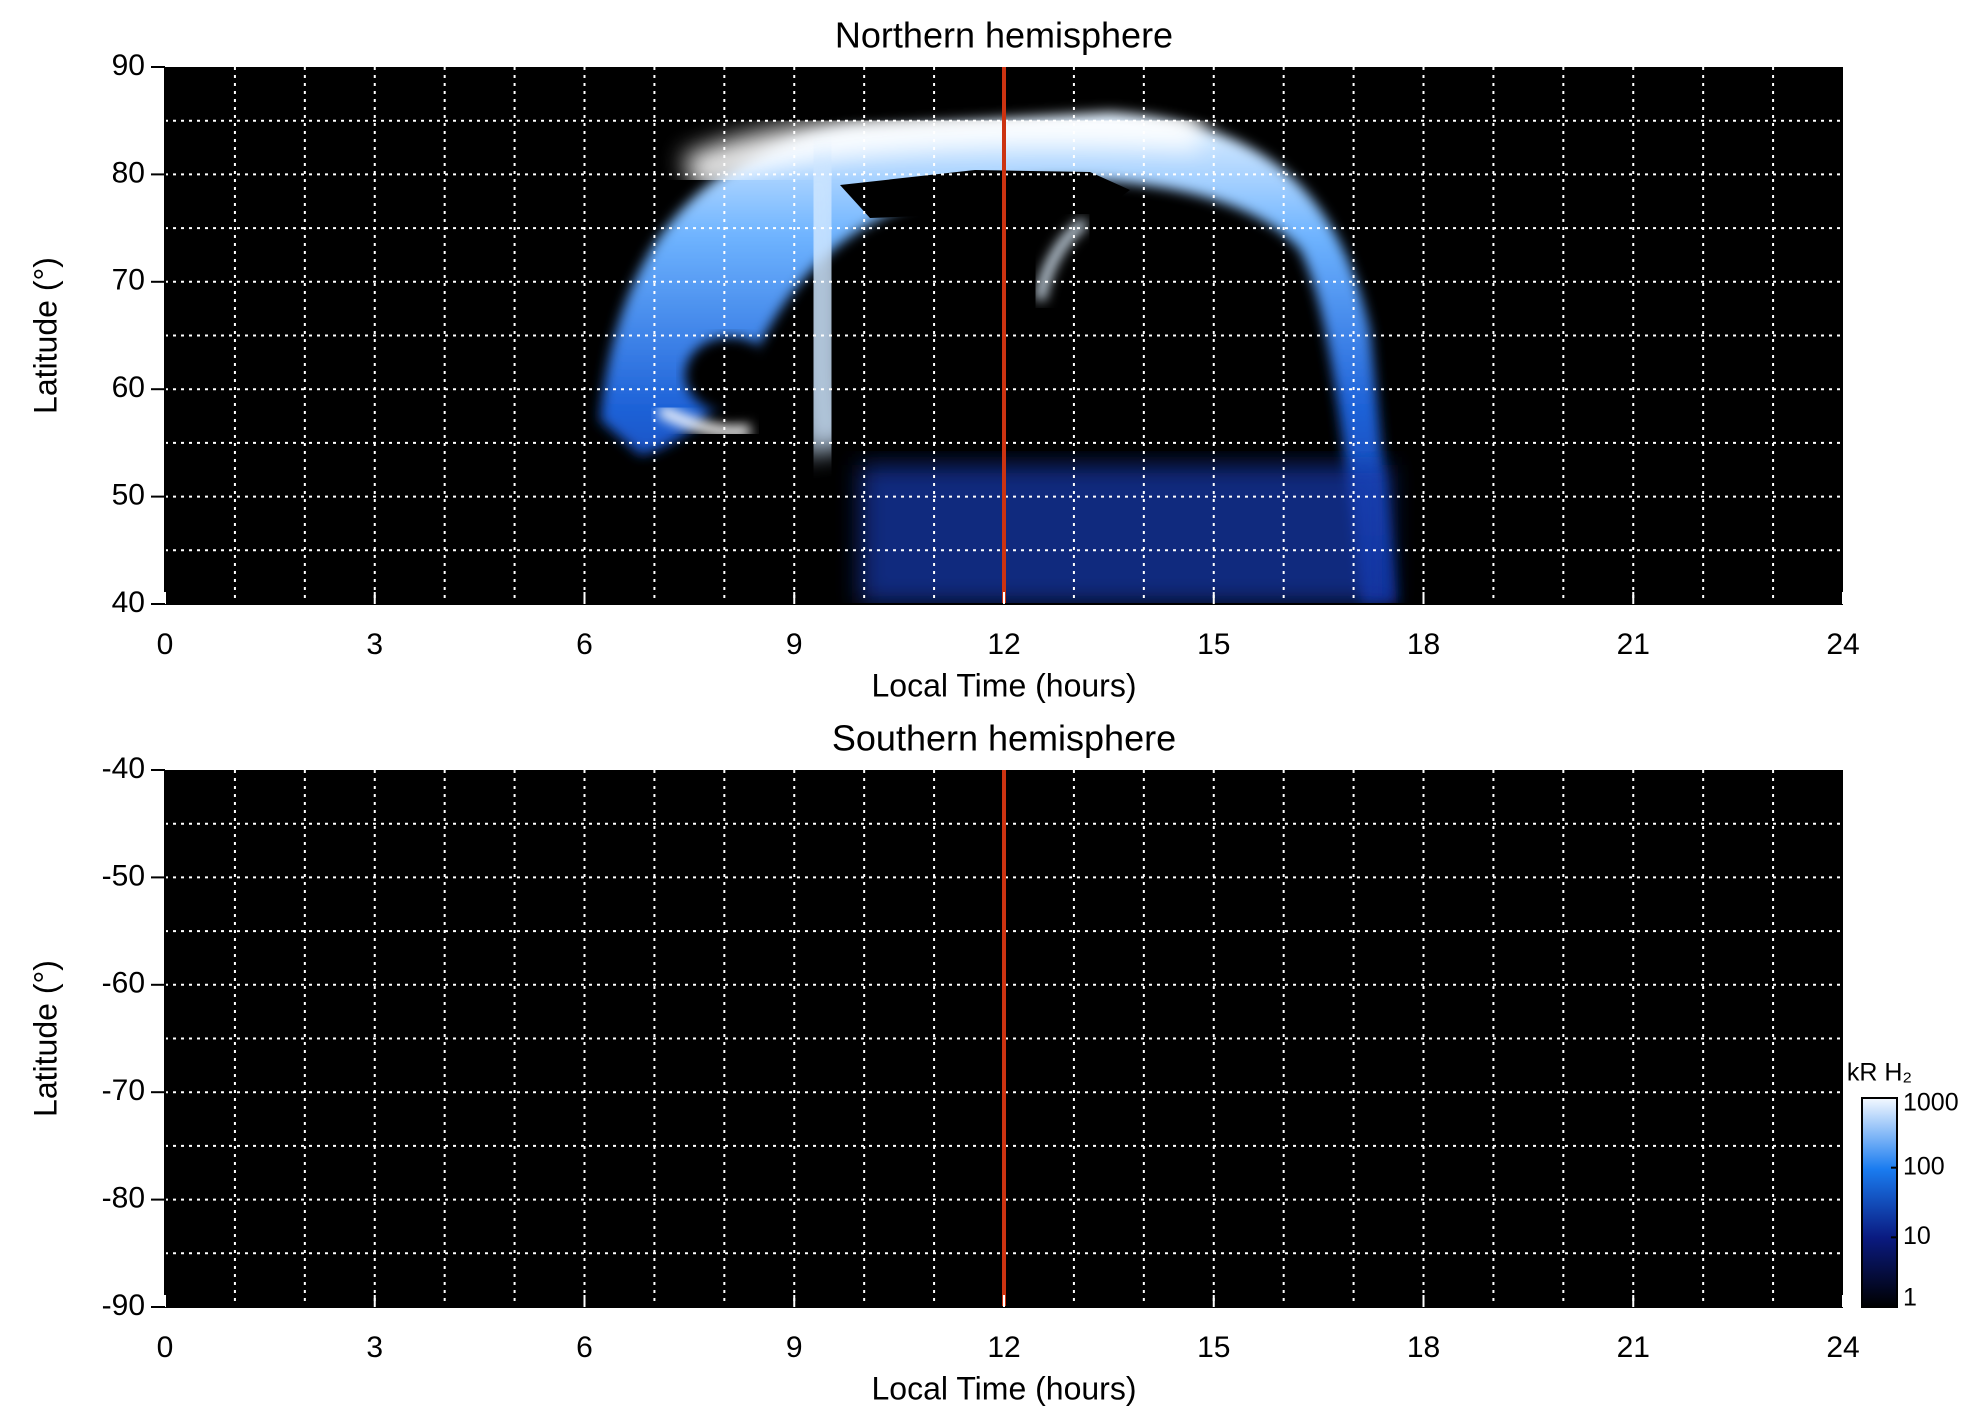 The width and height of the screenshot is (1983, 1423). What do you see at coordinates (128, 65) in the screenshot?
I see `y-tick-label: 90` at bounding box center [128, 65].